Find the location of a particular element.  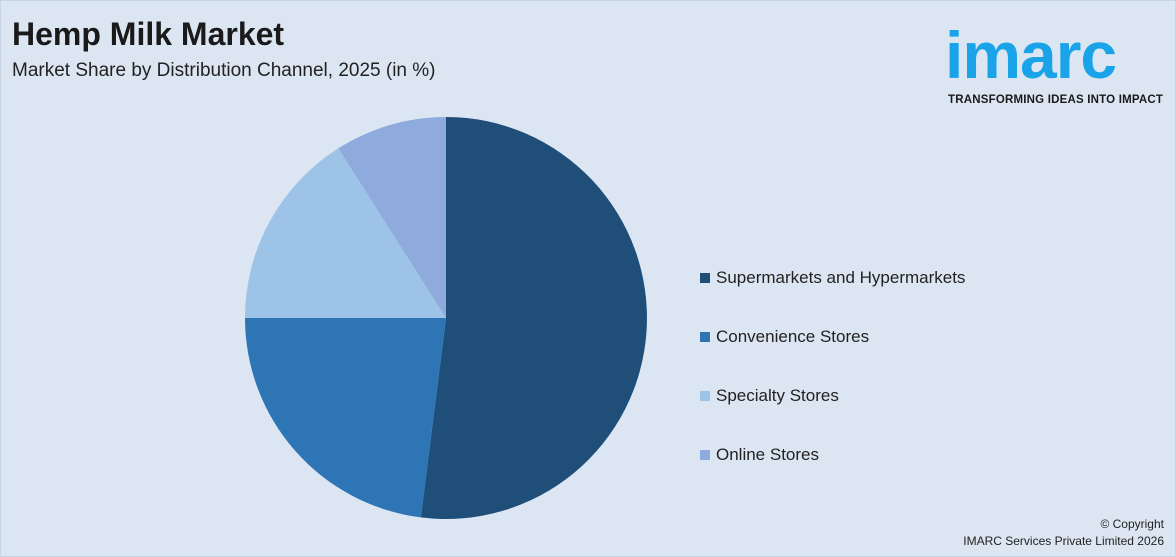

logo-tagline: TRANSFORMING IDEAS INTO IMPACT is located at coordinates (1056, 100).